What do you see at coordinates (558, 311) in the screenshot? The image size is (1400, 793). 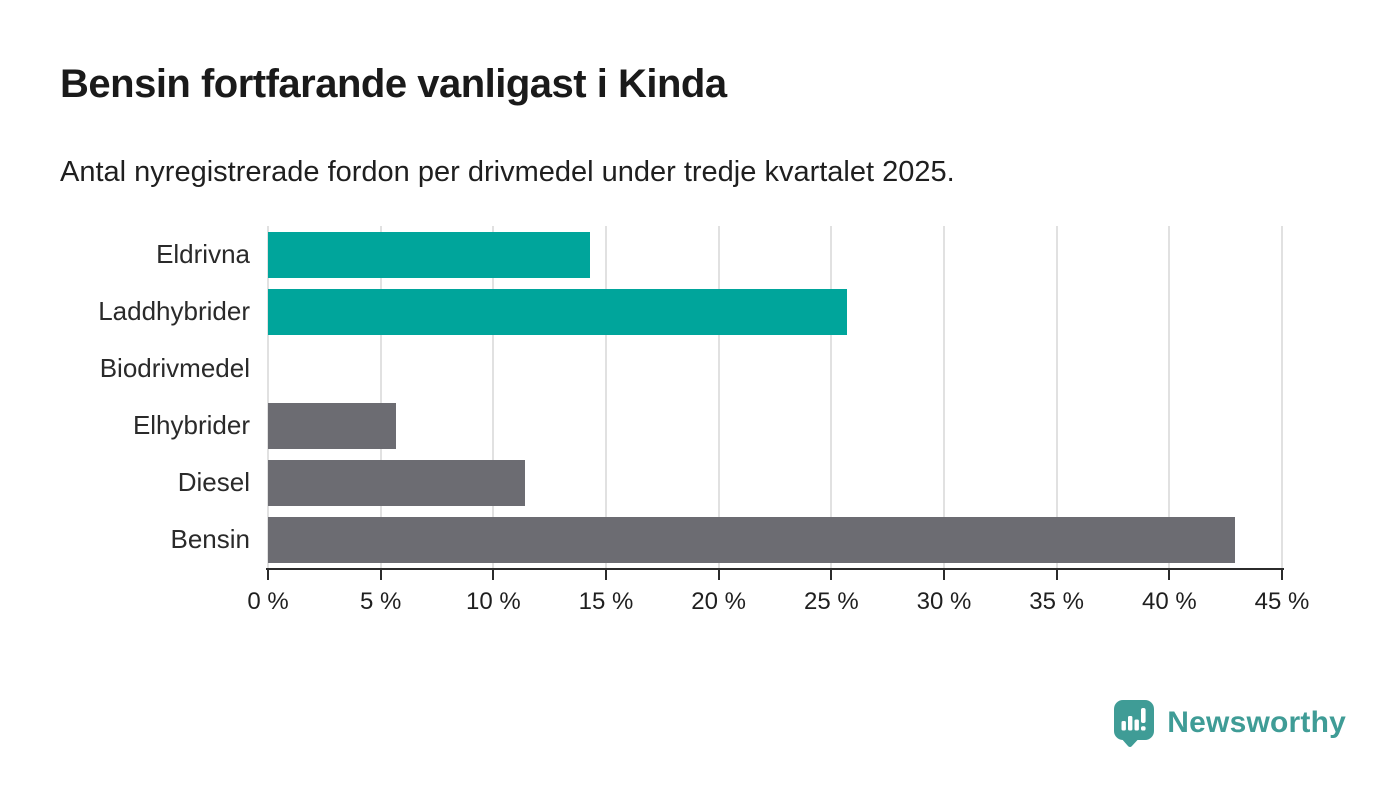 I see `bar-laddhybrider` at bounding box center [558, 311].